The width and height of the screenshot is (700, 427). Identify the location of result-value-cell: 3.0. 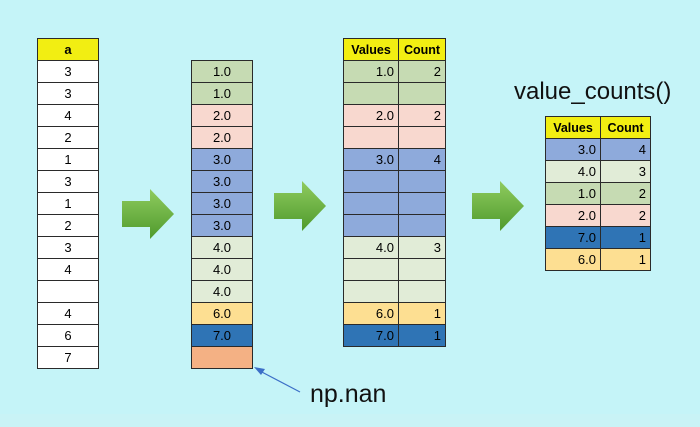
(573, 149).